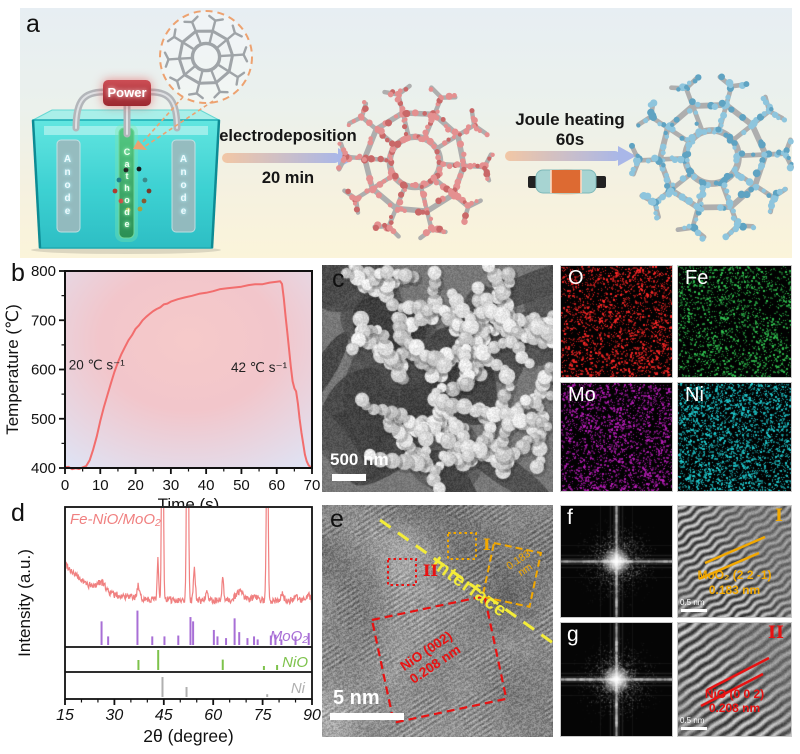  What do you see at coordinates (289, 636) in the screenshot?
I see `svg-text: MoO₂` at bounding box center [289, 636].